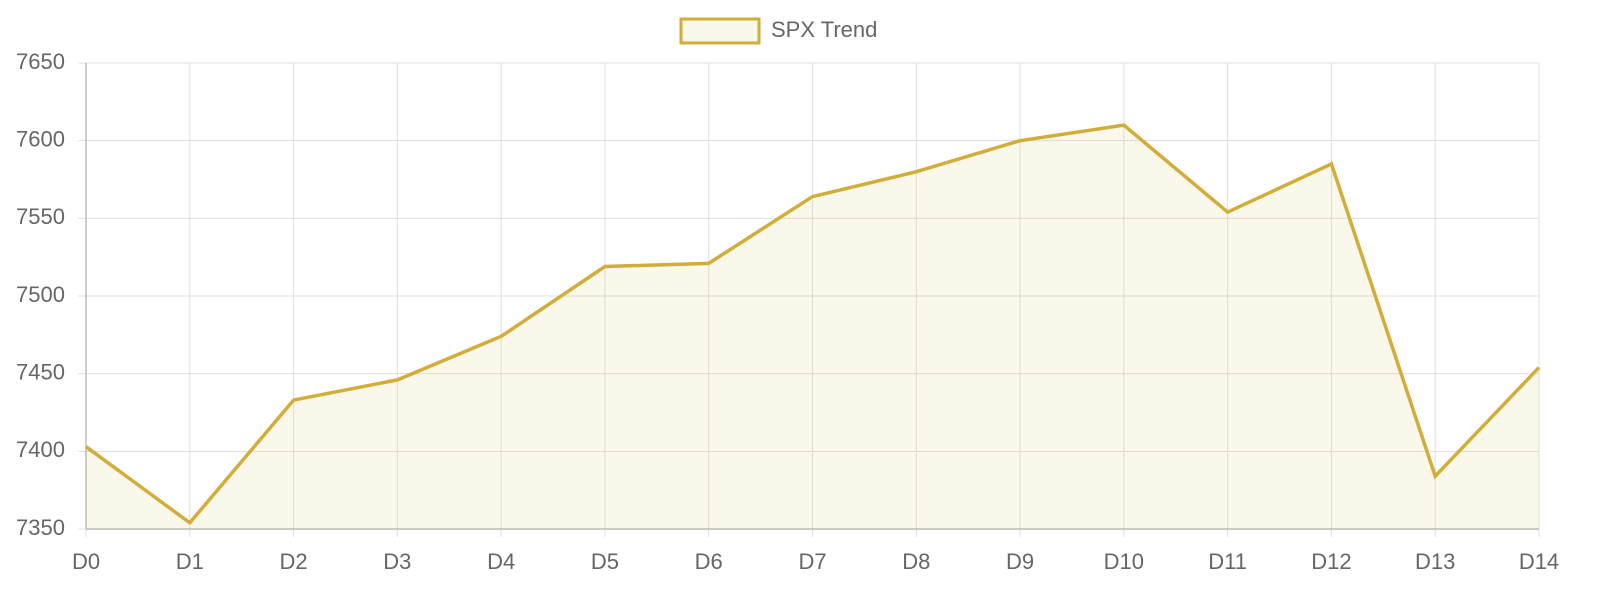 This screenshot has width=1600, height=600. What do you see at coordinates (1020, 561) in the screenshot?
I see `x-tick-label: D9` at bounding box center [1020, 561].